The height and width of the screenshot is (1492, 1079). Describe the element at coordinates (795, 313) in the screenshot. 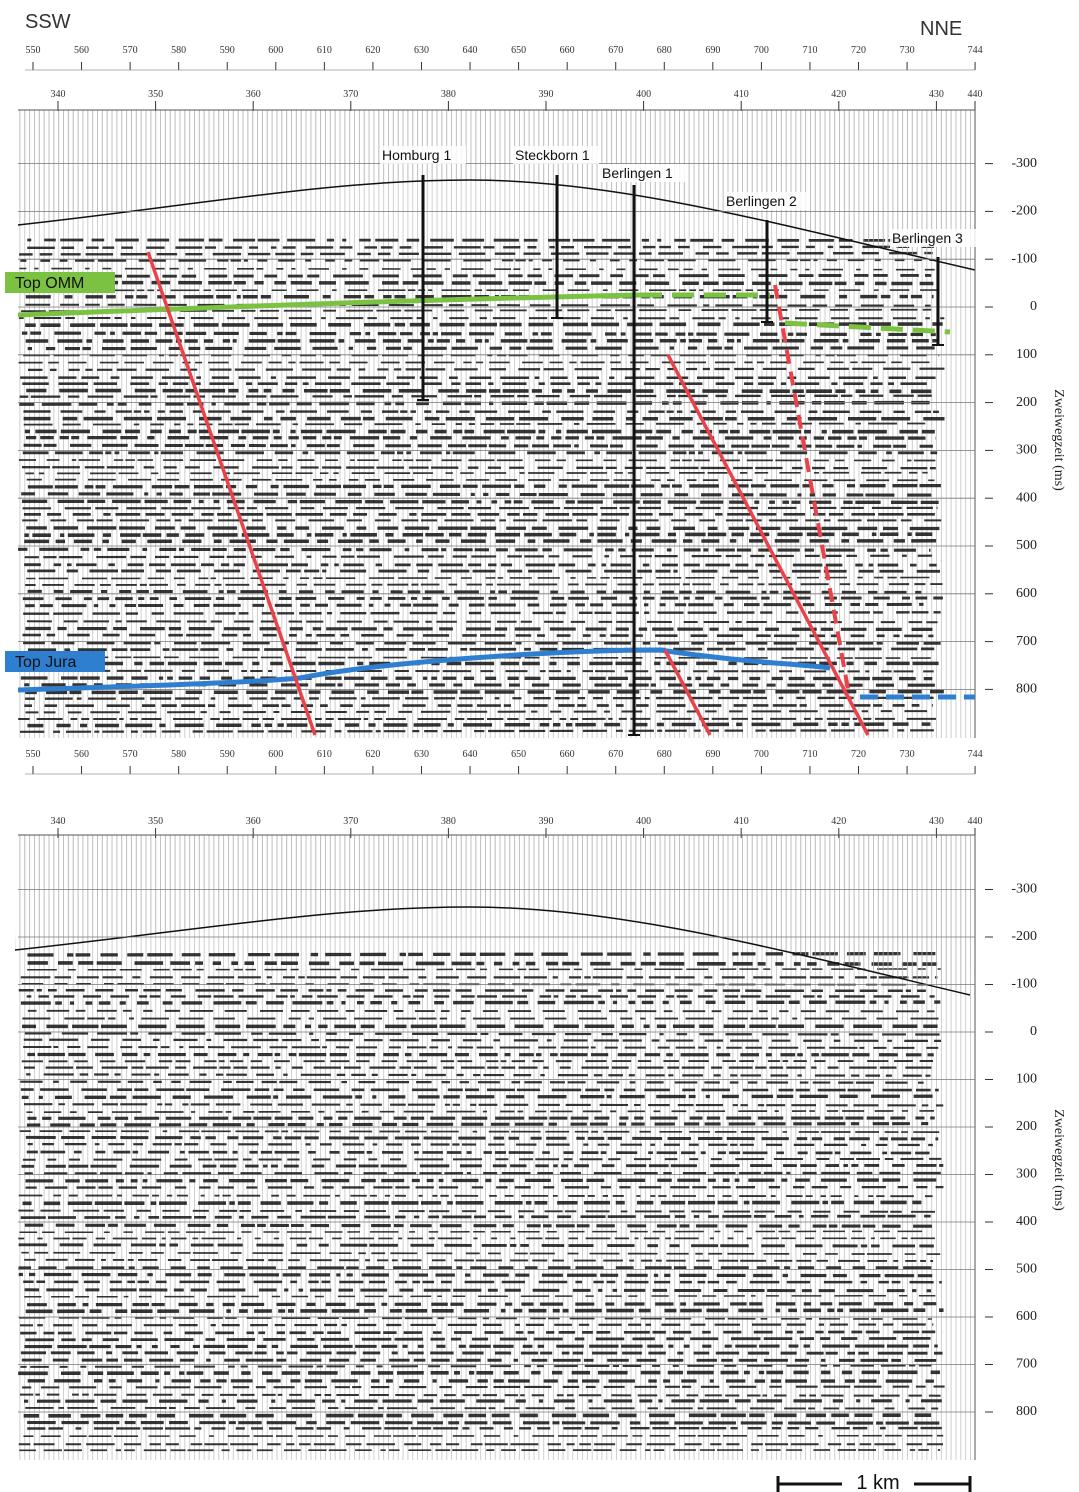

I see `horizon-omm-dashed` at that location.